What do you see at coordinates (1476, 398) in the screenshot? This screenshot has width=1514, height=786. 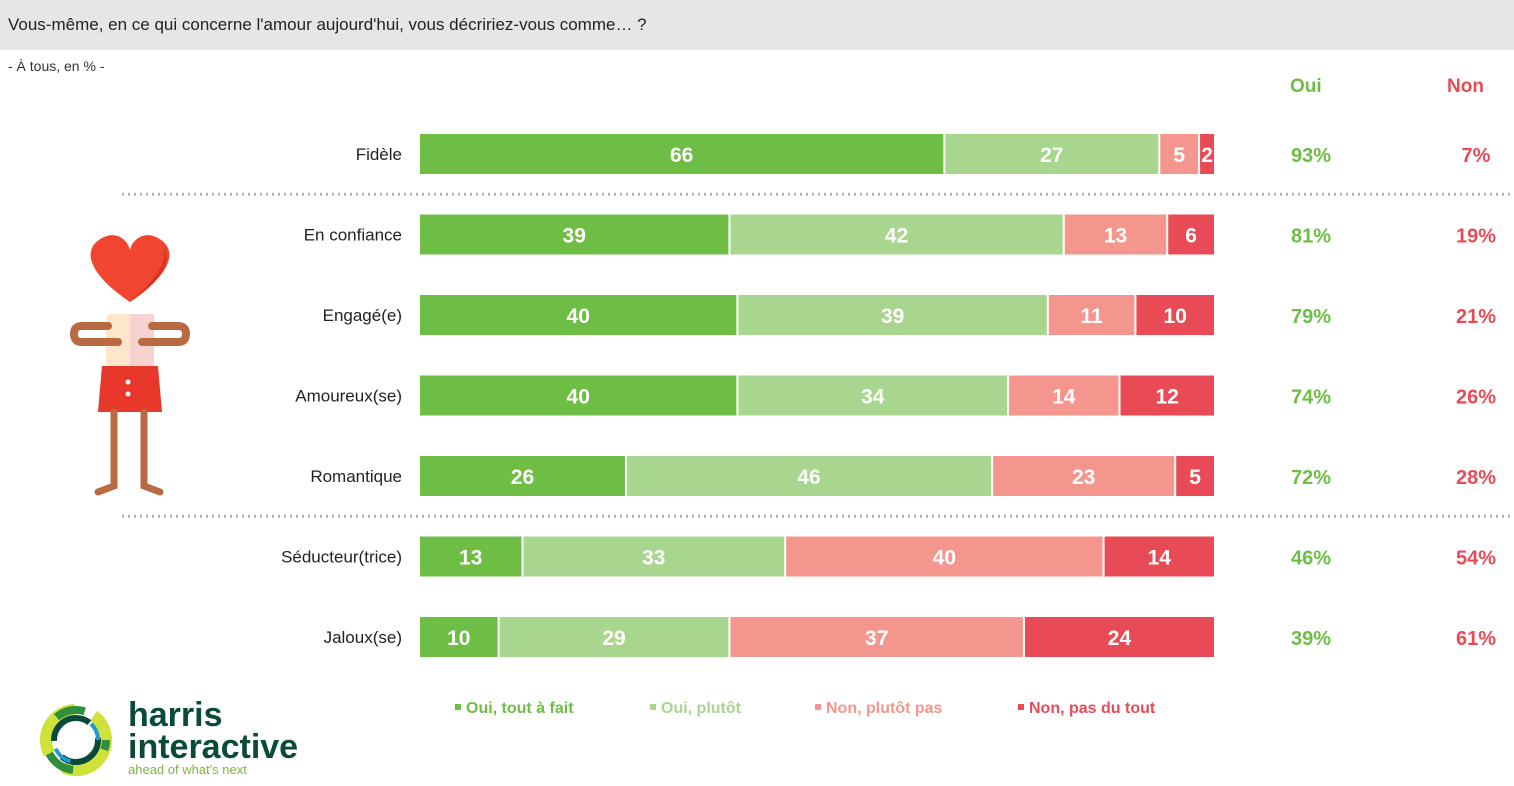 I see `total-non-amoureux-se: 26%` at bounding box center [1476, 398].